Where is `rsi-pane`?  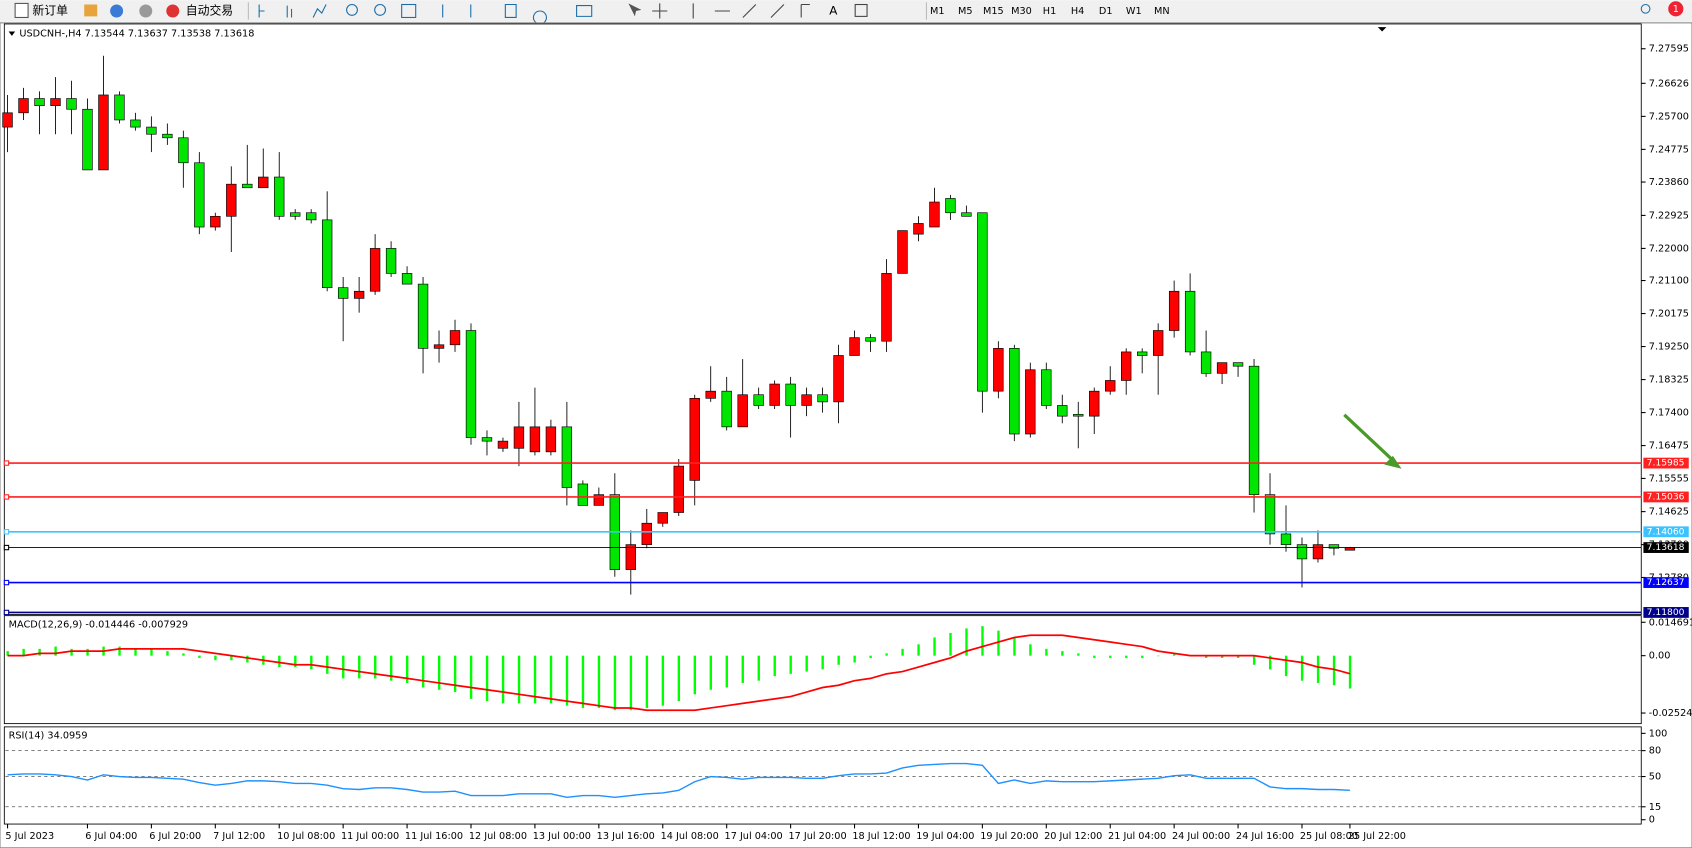 rsi-pane is located at coordinates (822, 775).